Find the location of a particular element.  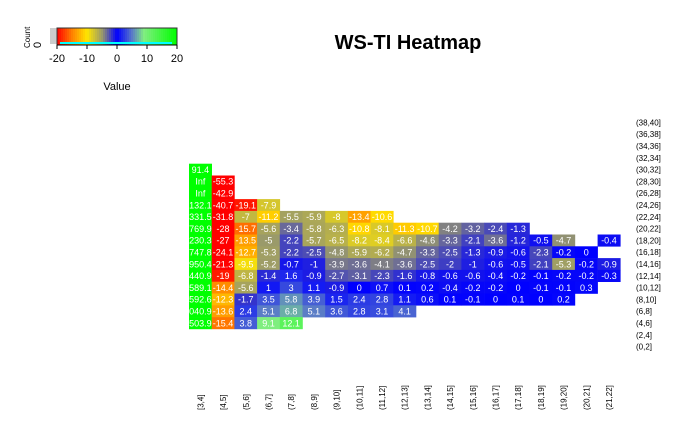

x-axis-label: [4,5] is located at coordinates (223, 402).